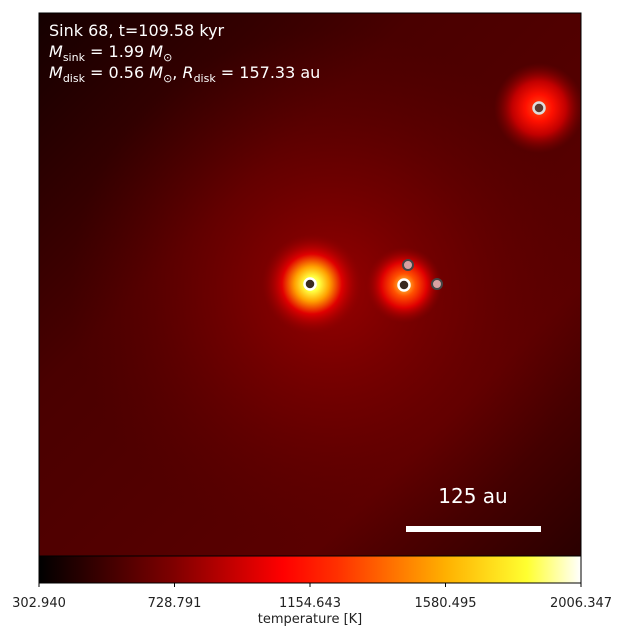 This screenshot has width=623, height=640. I want to click on colorbar-tick-label: 728.791, so click(175, 603).